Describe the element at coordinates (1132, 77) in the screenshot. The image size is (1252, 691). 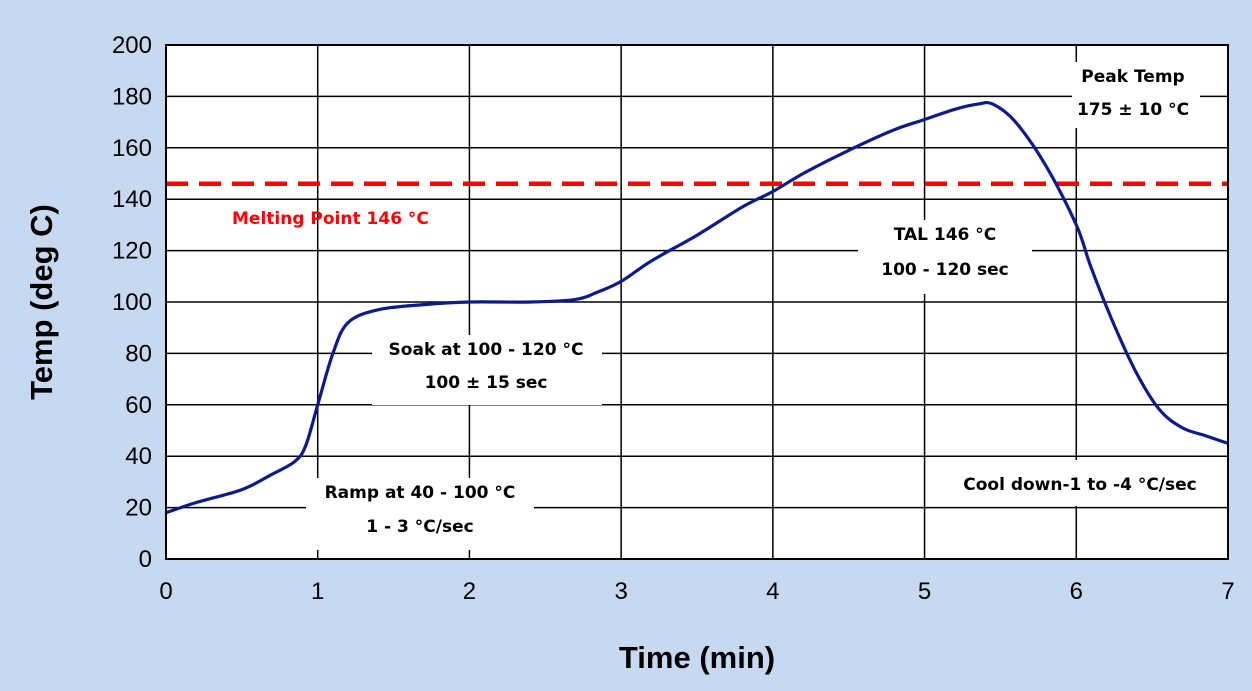
I see `peak-temp-label: Peak Temp` at that location.